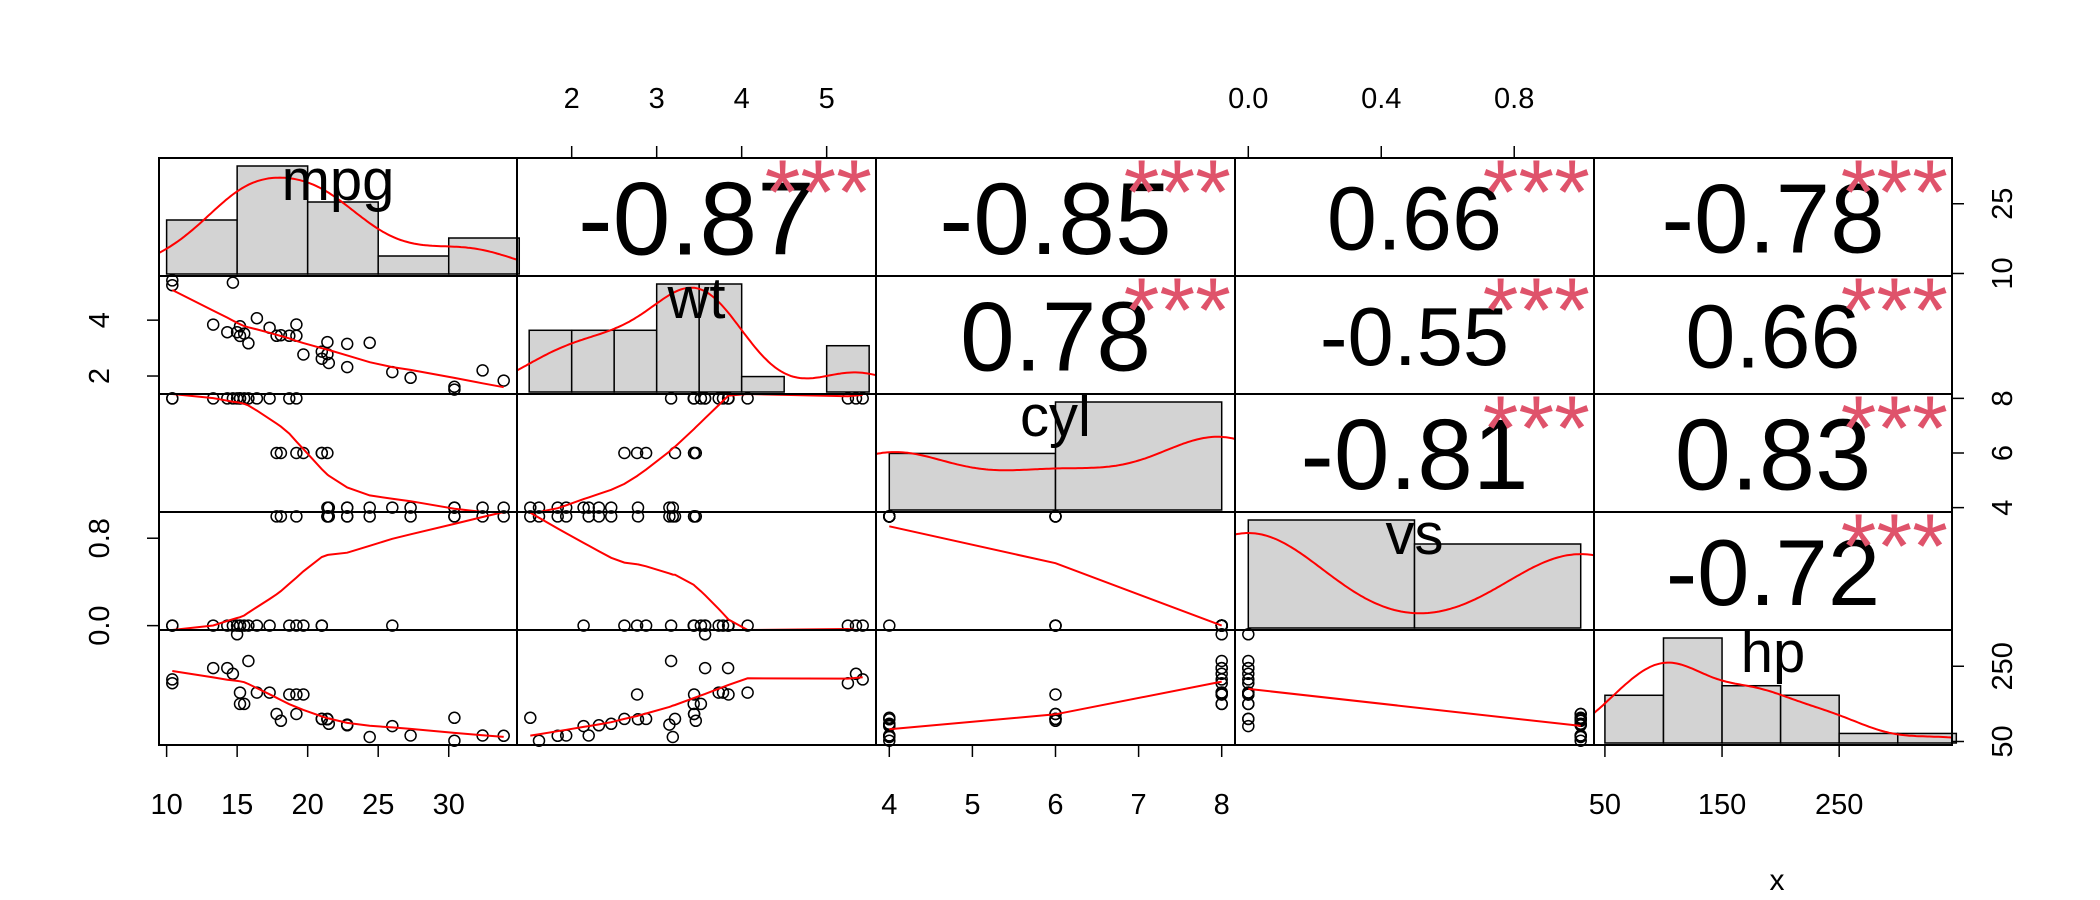 This screenshot has width=2100, height=900. Describe the element at coordinates (2003, 666) in the screenshot. I see `tick-label-right-hp: 250` at that location.